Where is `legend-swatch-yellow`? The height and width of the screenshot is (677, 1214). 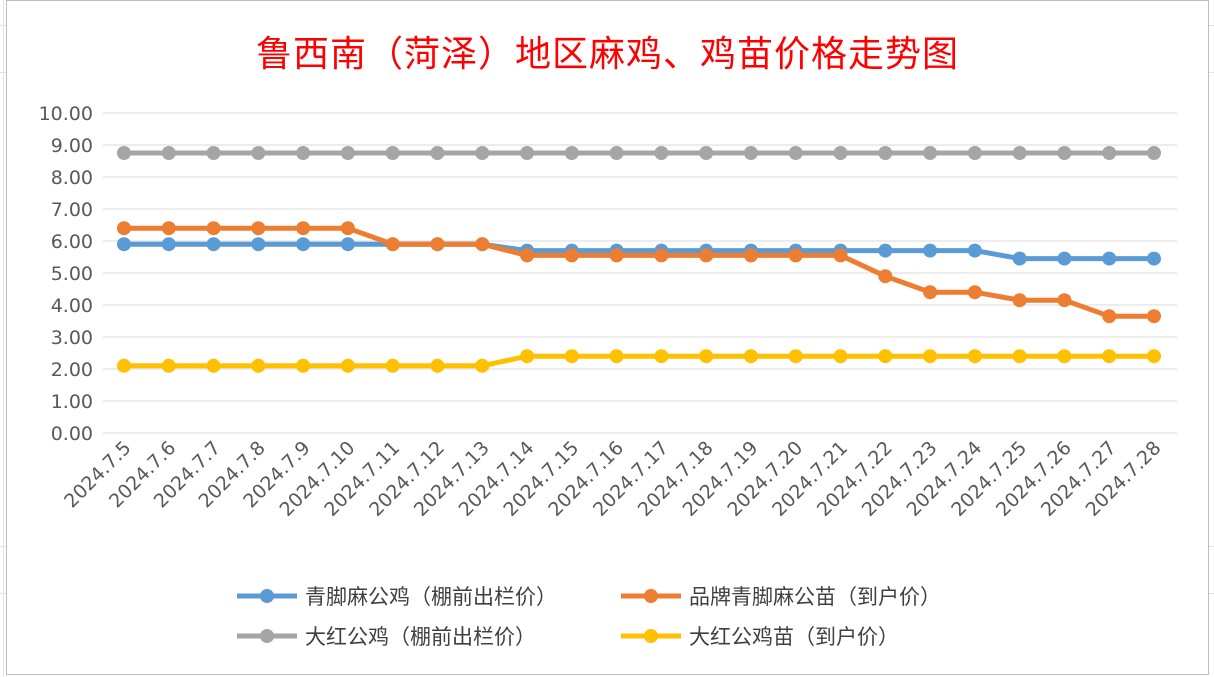 legend-swatch-yellow is located at coordinates (651, 636).